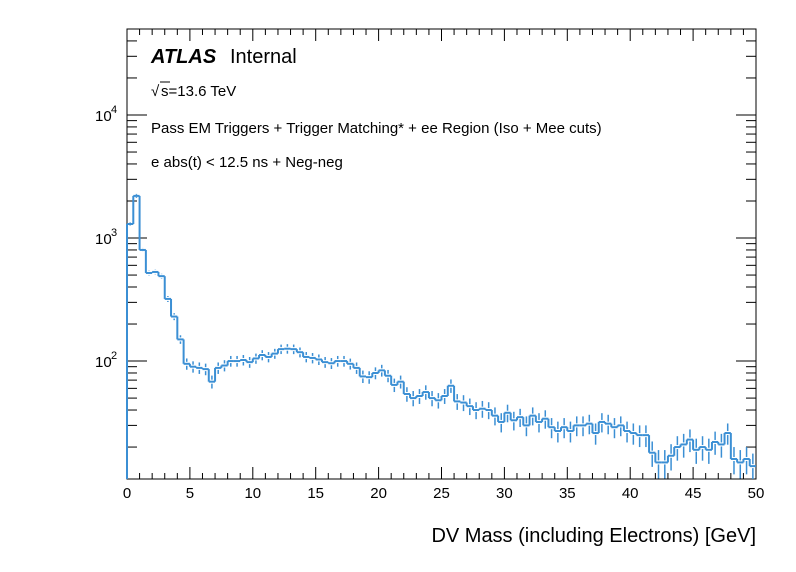  I want to click on x-tick-label: 15, so click(315, 493).